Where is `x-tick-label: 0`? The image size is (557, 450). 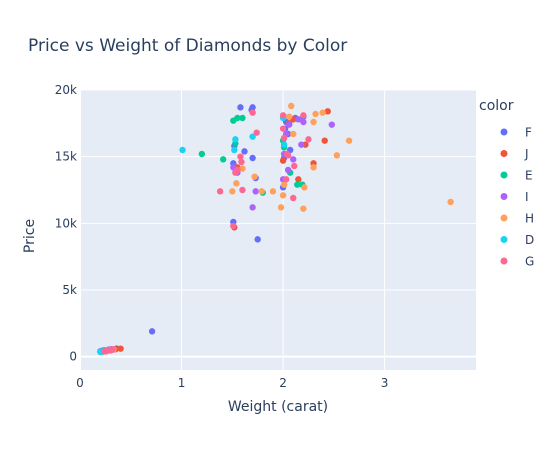 x-tick-label: 0 is located at coordinates (80, 383).